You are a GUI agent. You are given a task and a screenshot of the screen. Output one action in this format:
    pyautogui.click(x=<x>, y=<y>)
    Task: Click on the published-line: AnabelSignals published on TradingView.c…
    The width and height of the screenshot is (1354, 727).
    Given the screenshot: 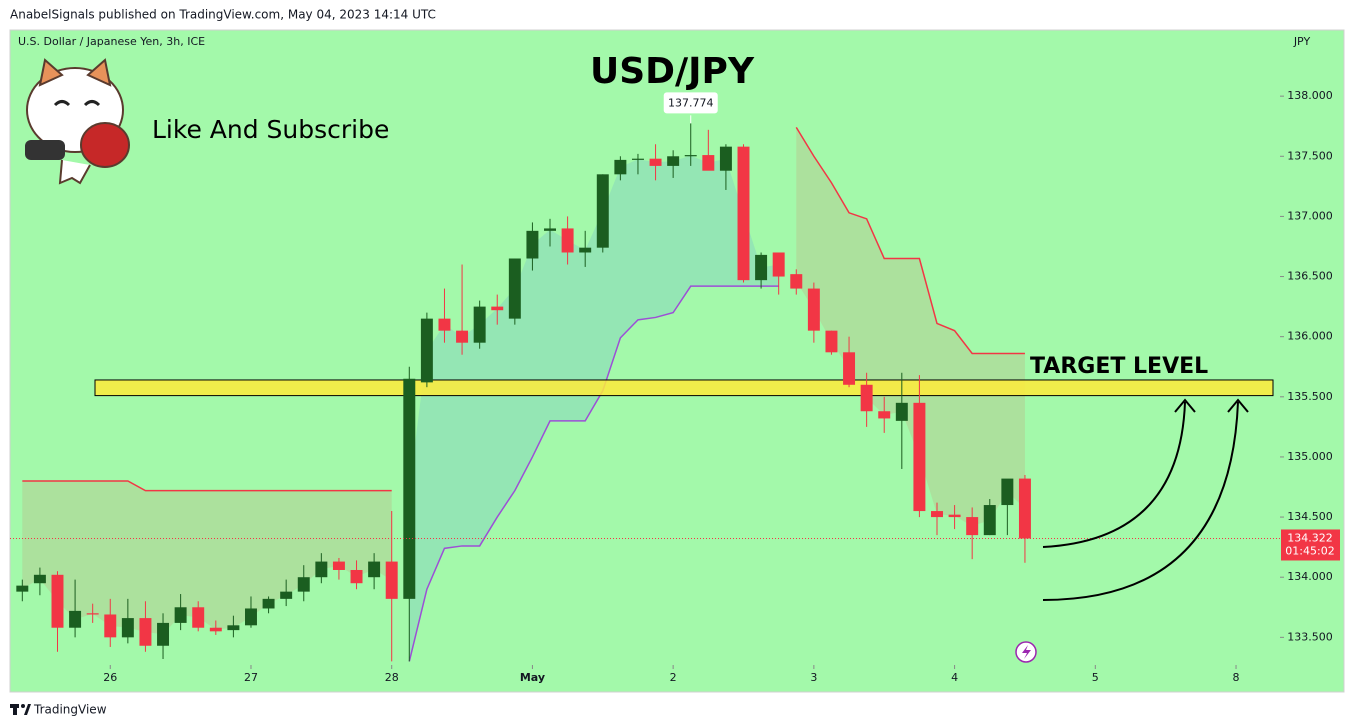 What is the action you would take?
    pyautogui.click(x=223, y=15)
    